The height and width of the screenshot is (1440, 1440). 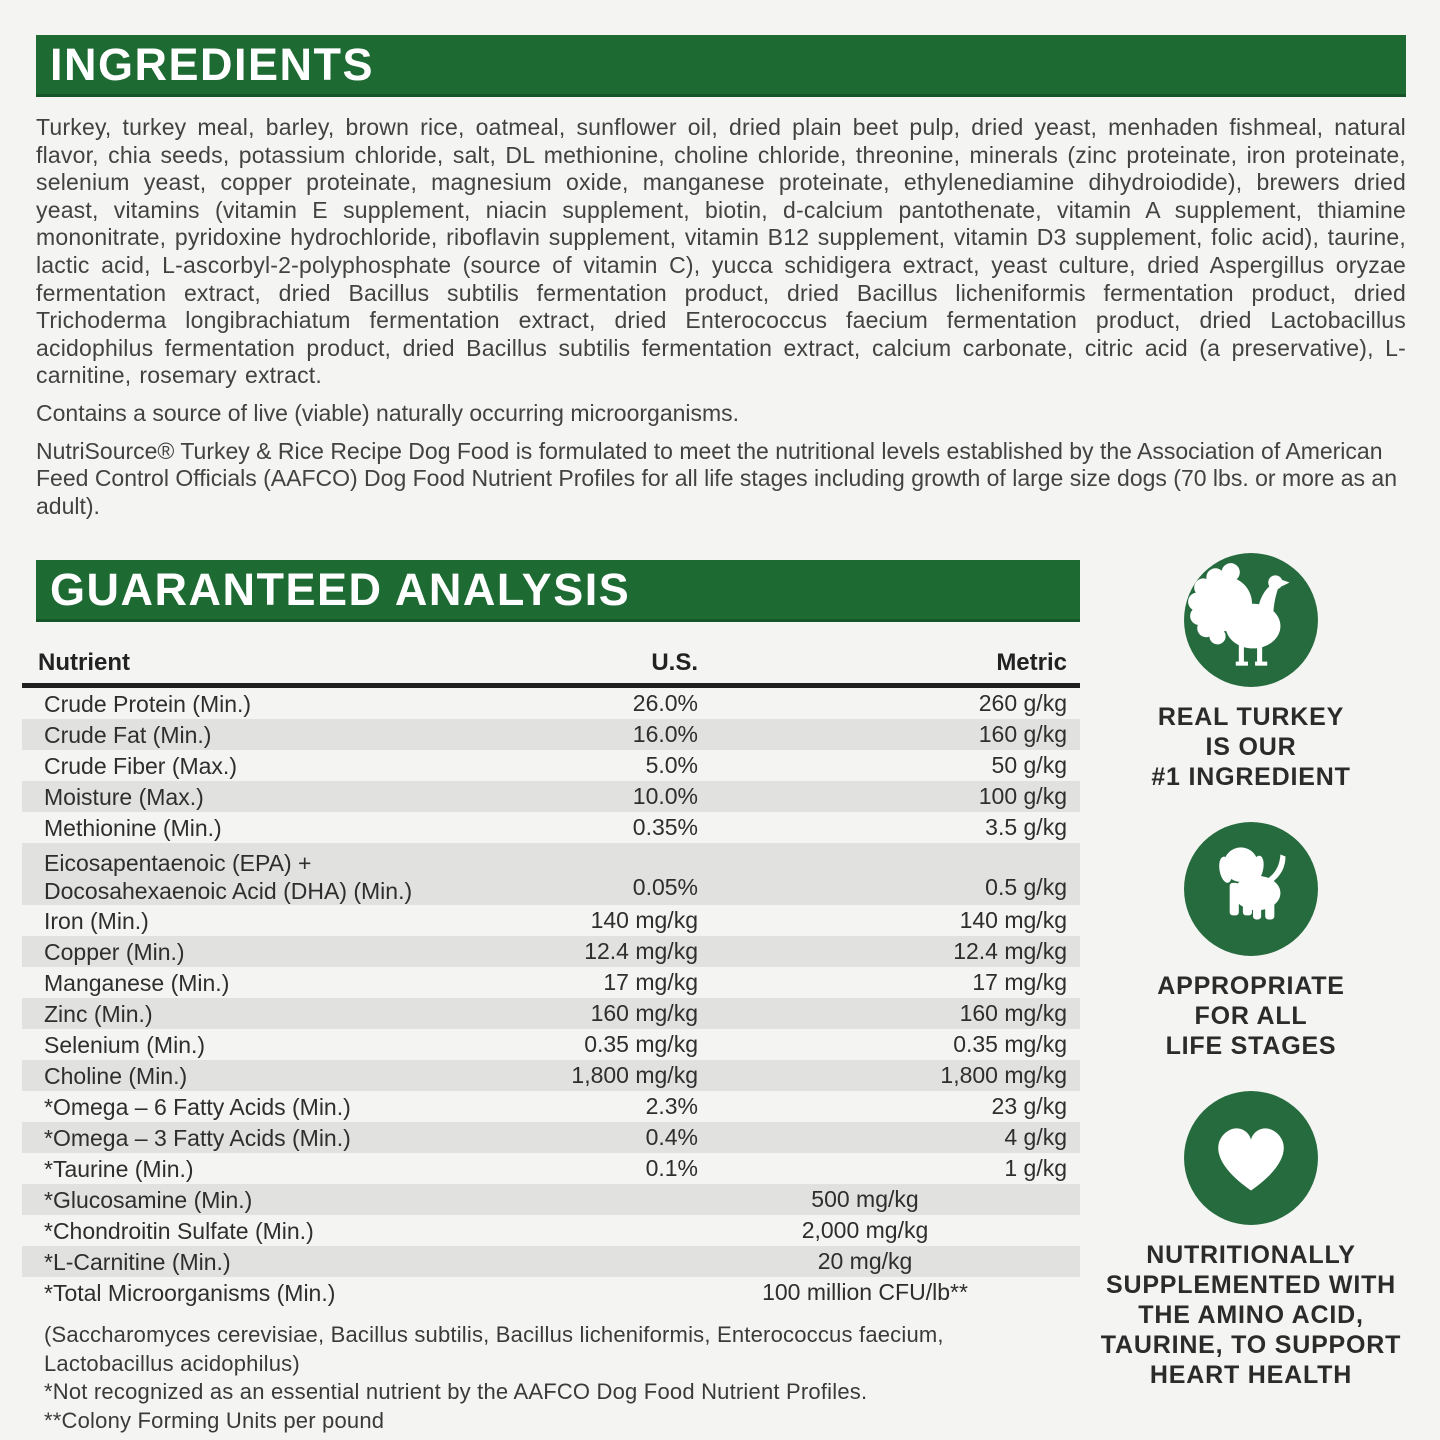 I want to click on nutrient-cell: *Omega – 3 Fatty Acids (Min.), so click(x=197, y=1137).